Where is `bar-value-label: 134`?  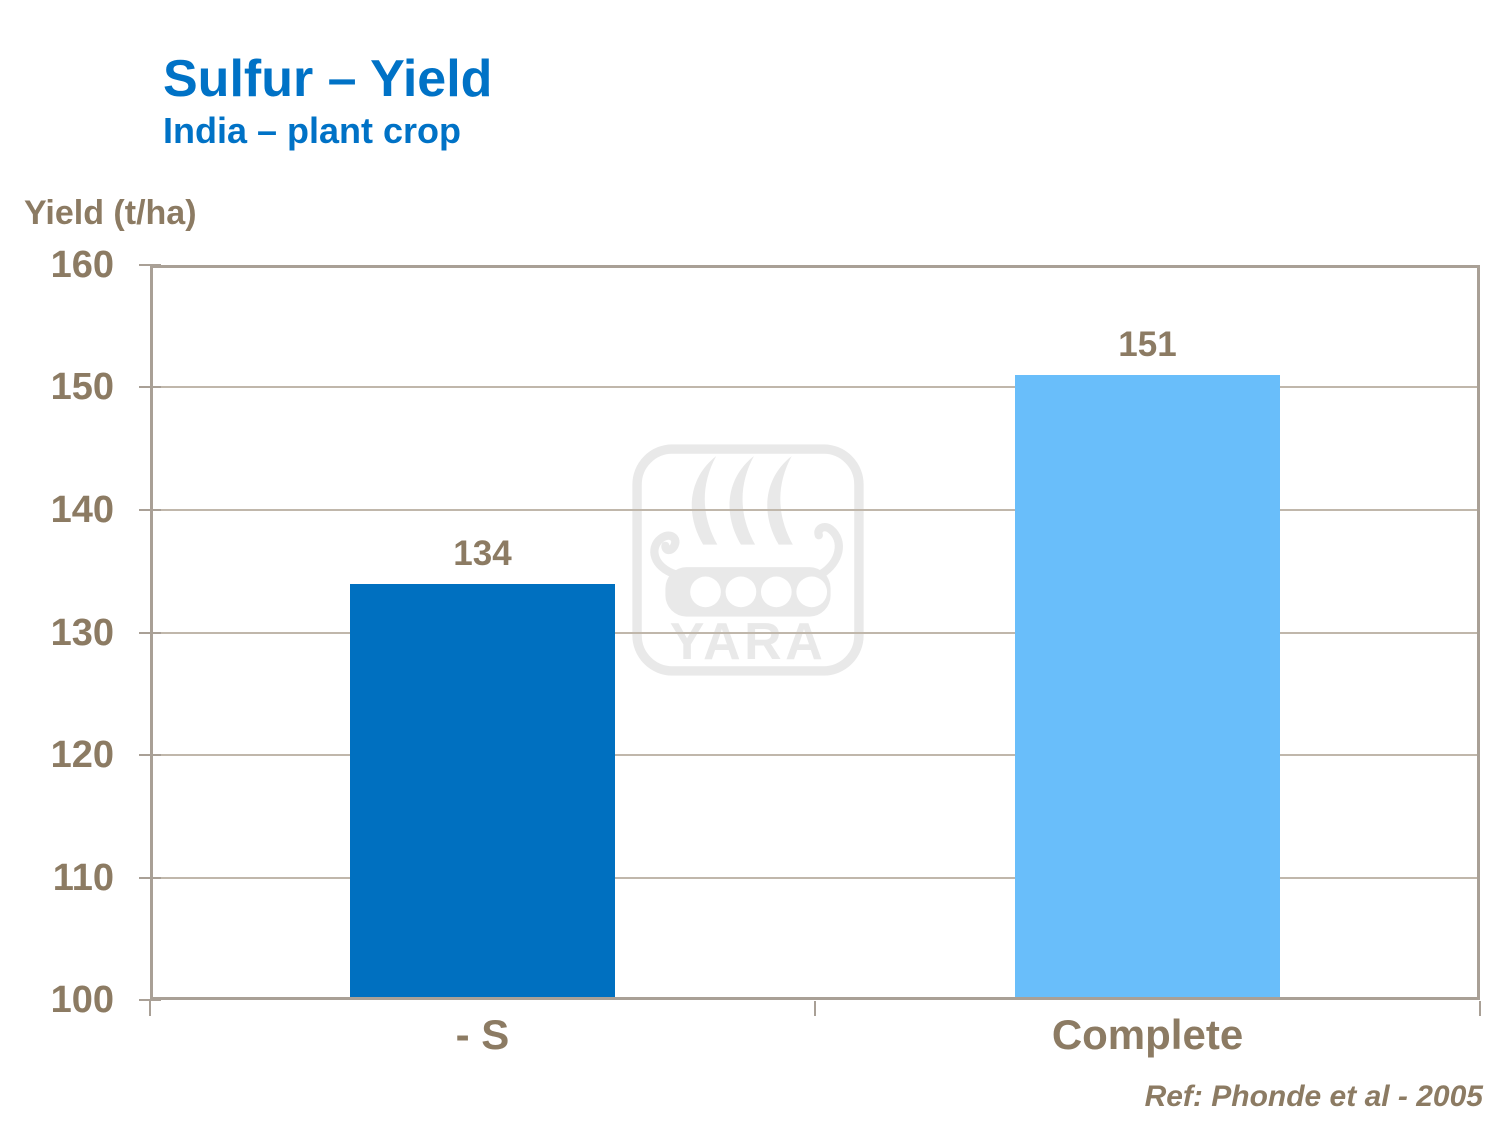
bar-value-label: 134 is located at coordinates (482, 553).